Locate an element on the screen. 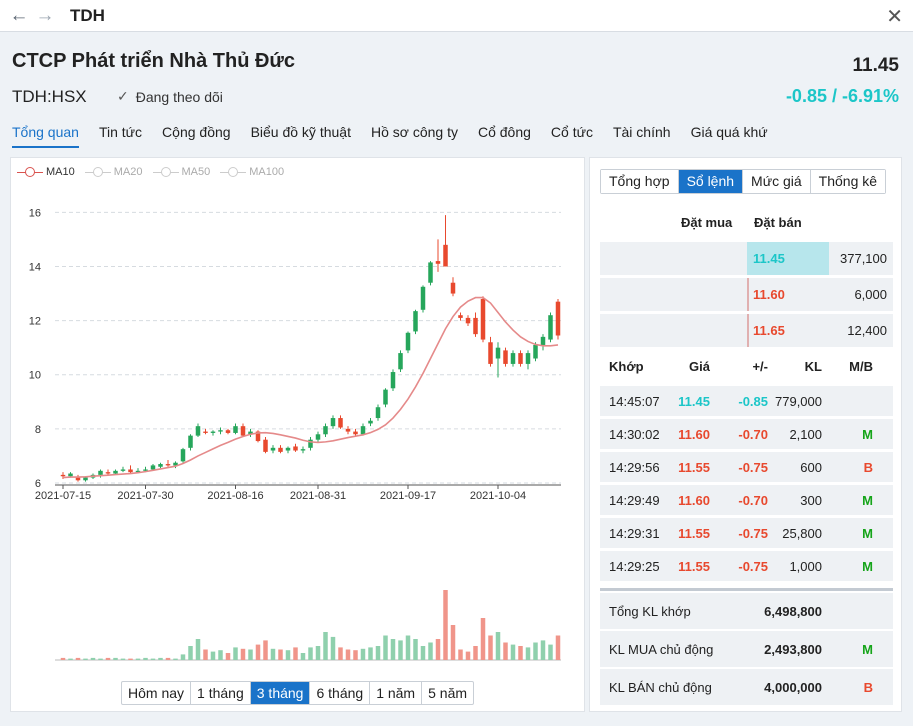 The width and height of the screenshot is (913, 726). order-panel-tabs: Tổng hợp Sổ lệnh Mức giá Thống kê is located at coordinates (743, 181).